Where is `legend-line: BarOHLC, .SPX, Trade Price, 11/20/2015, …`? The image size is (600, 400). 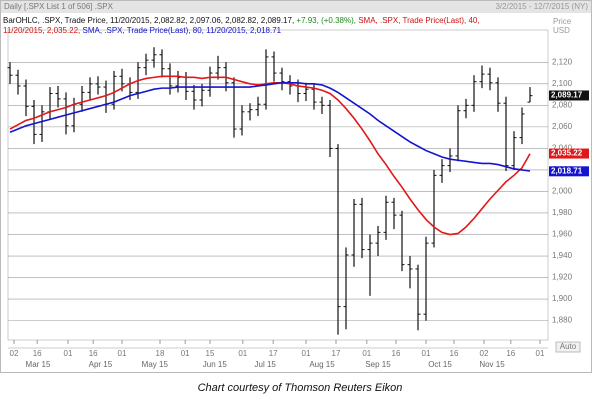 legend-line: BarOHLC, .SPX, Trade Price, 11/20/2015, … is located at coordinates (241, 20).